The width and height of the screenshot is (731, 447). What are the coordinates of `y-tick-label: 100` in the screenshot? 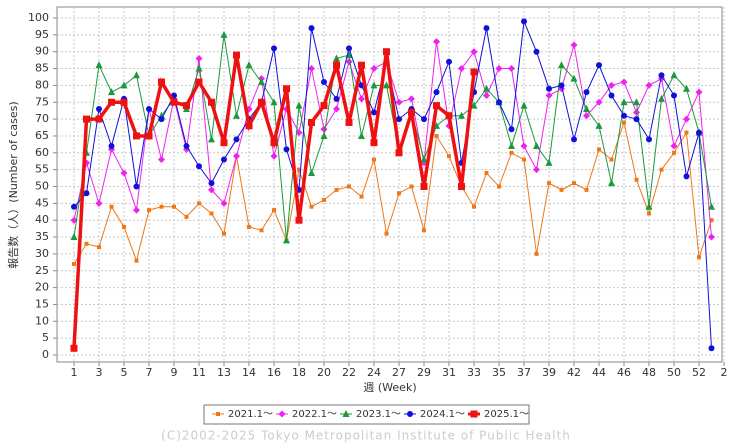 It's located at (38, 17).